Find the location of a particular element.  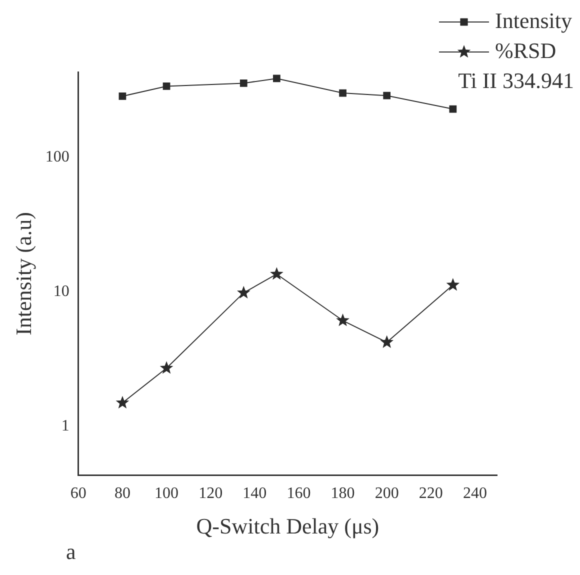

y-axis-title: Intensity (a.u) is located at coordinates (23, 274).